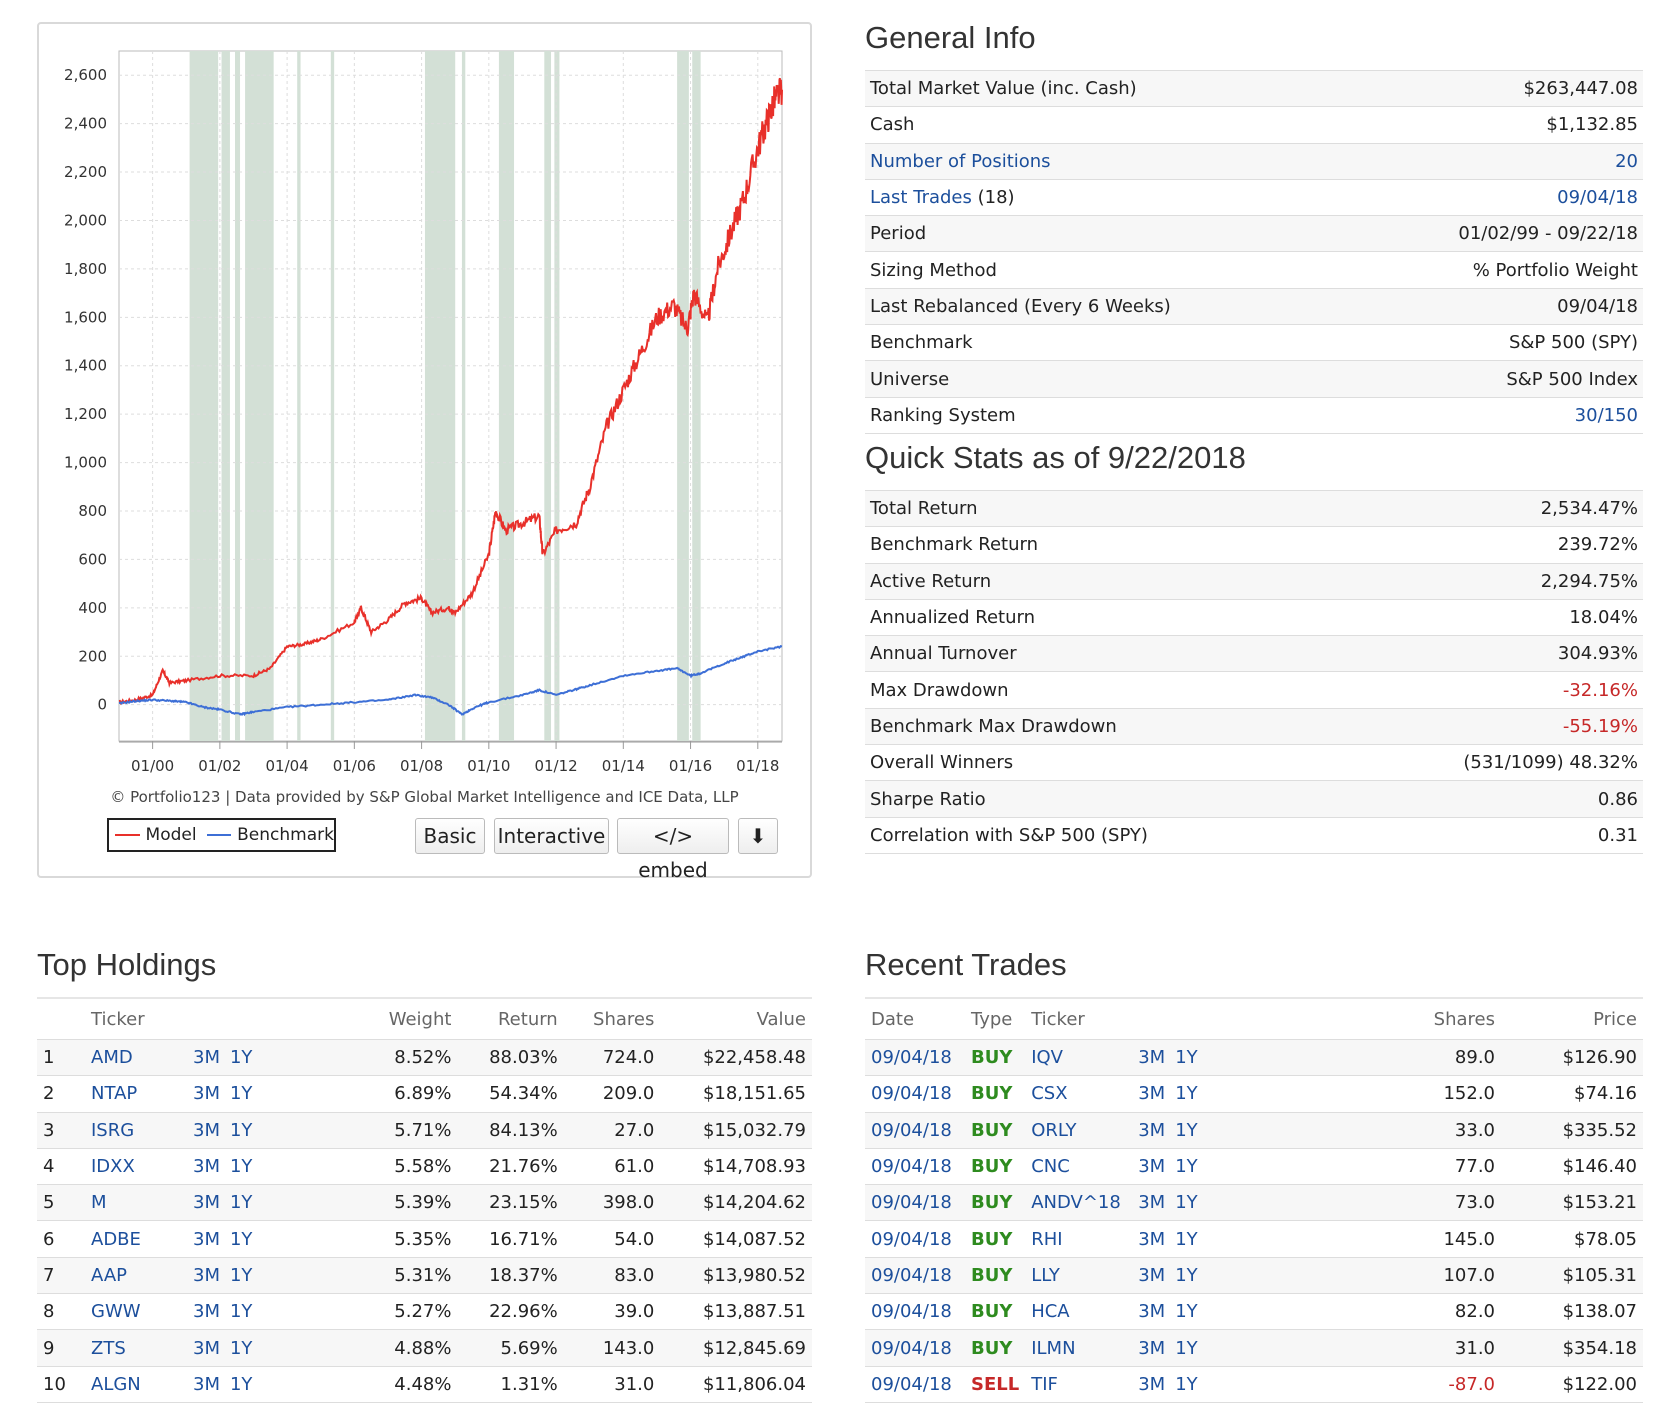 This screenshot has width=1676, height=1403. Describe the element at coordinates (551, 836) in the screenshot. I see `interactive-button: Interactive` at that location.